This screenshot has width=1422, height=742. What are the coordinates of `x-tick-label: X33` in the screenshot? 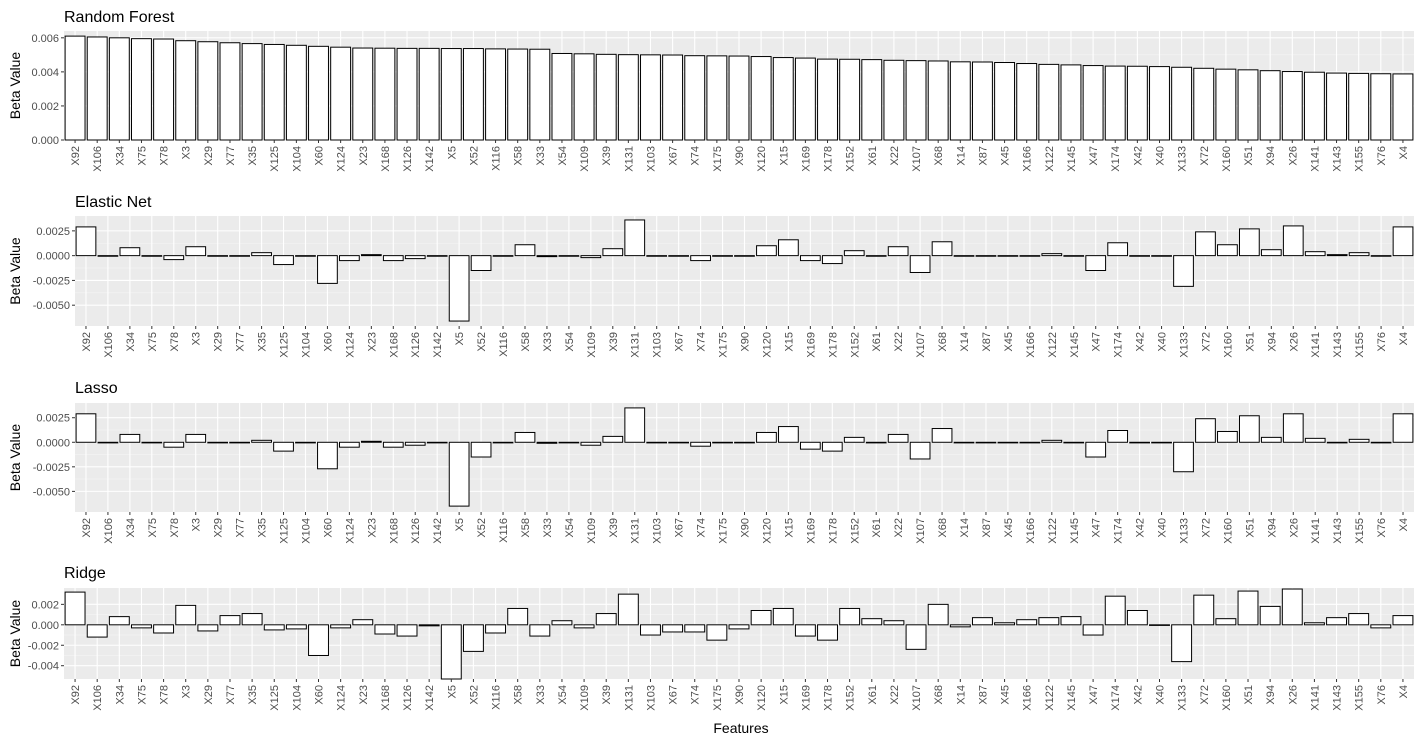 It's located at (548, 342).